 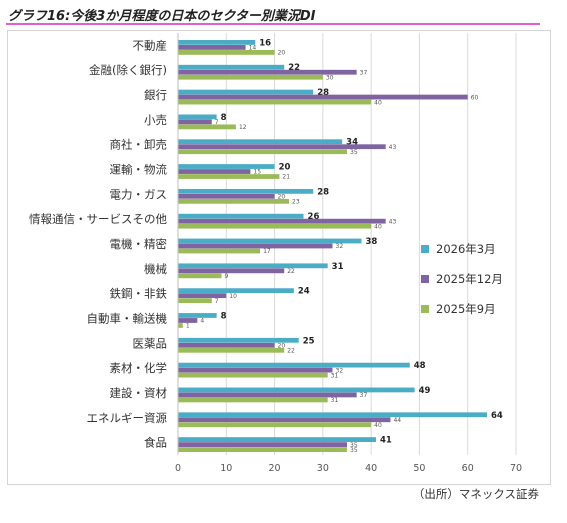 What do you see at coordinates (150, 45) in the screenshot?
I see `category-label: 不動産` at bounding box center [150, 45].